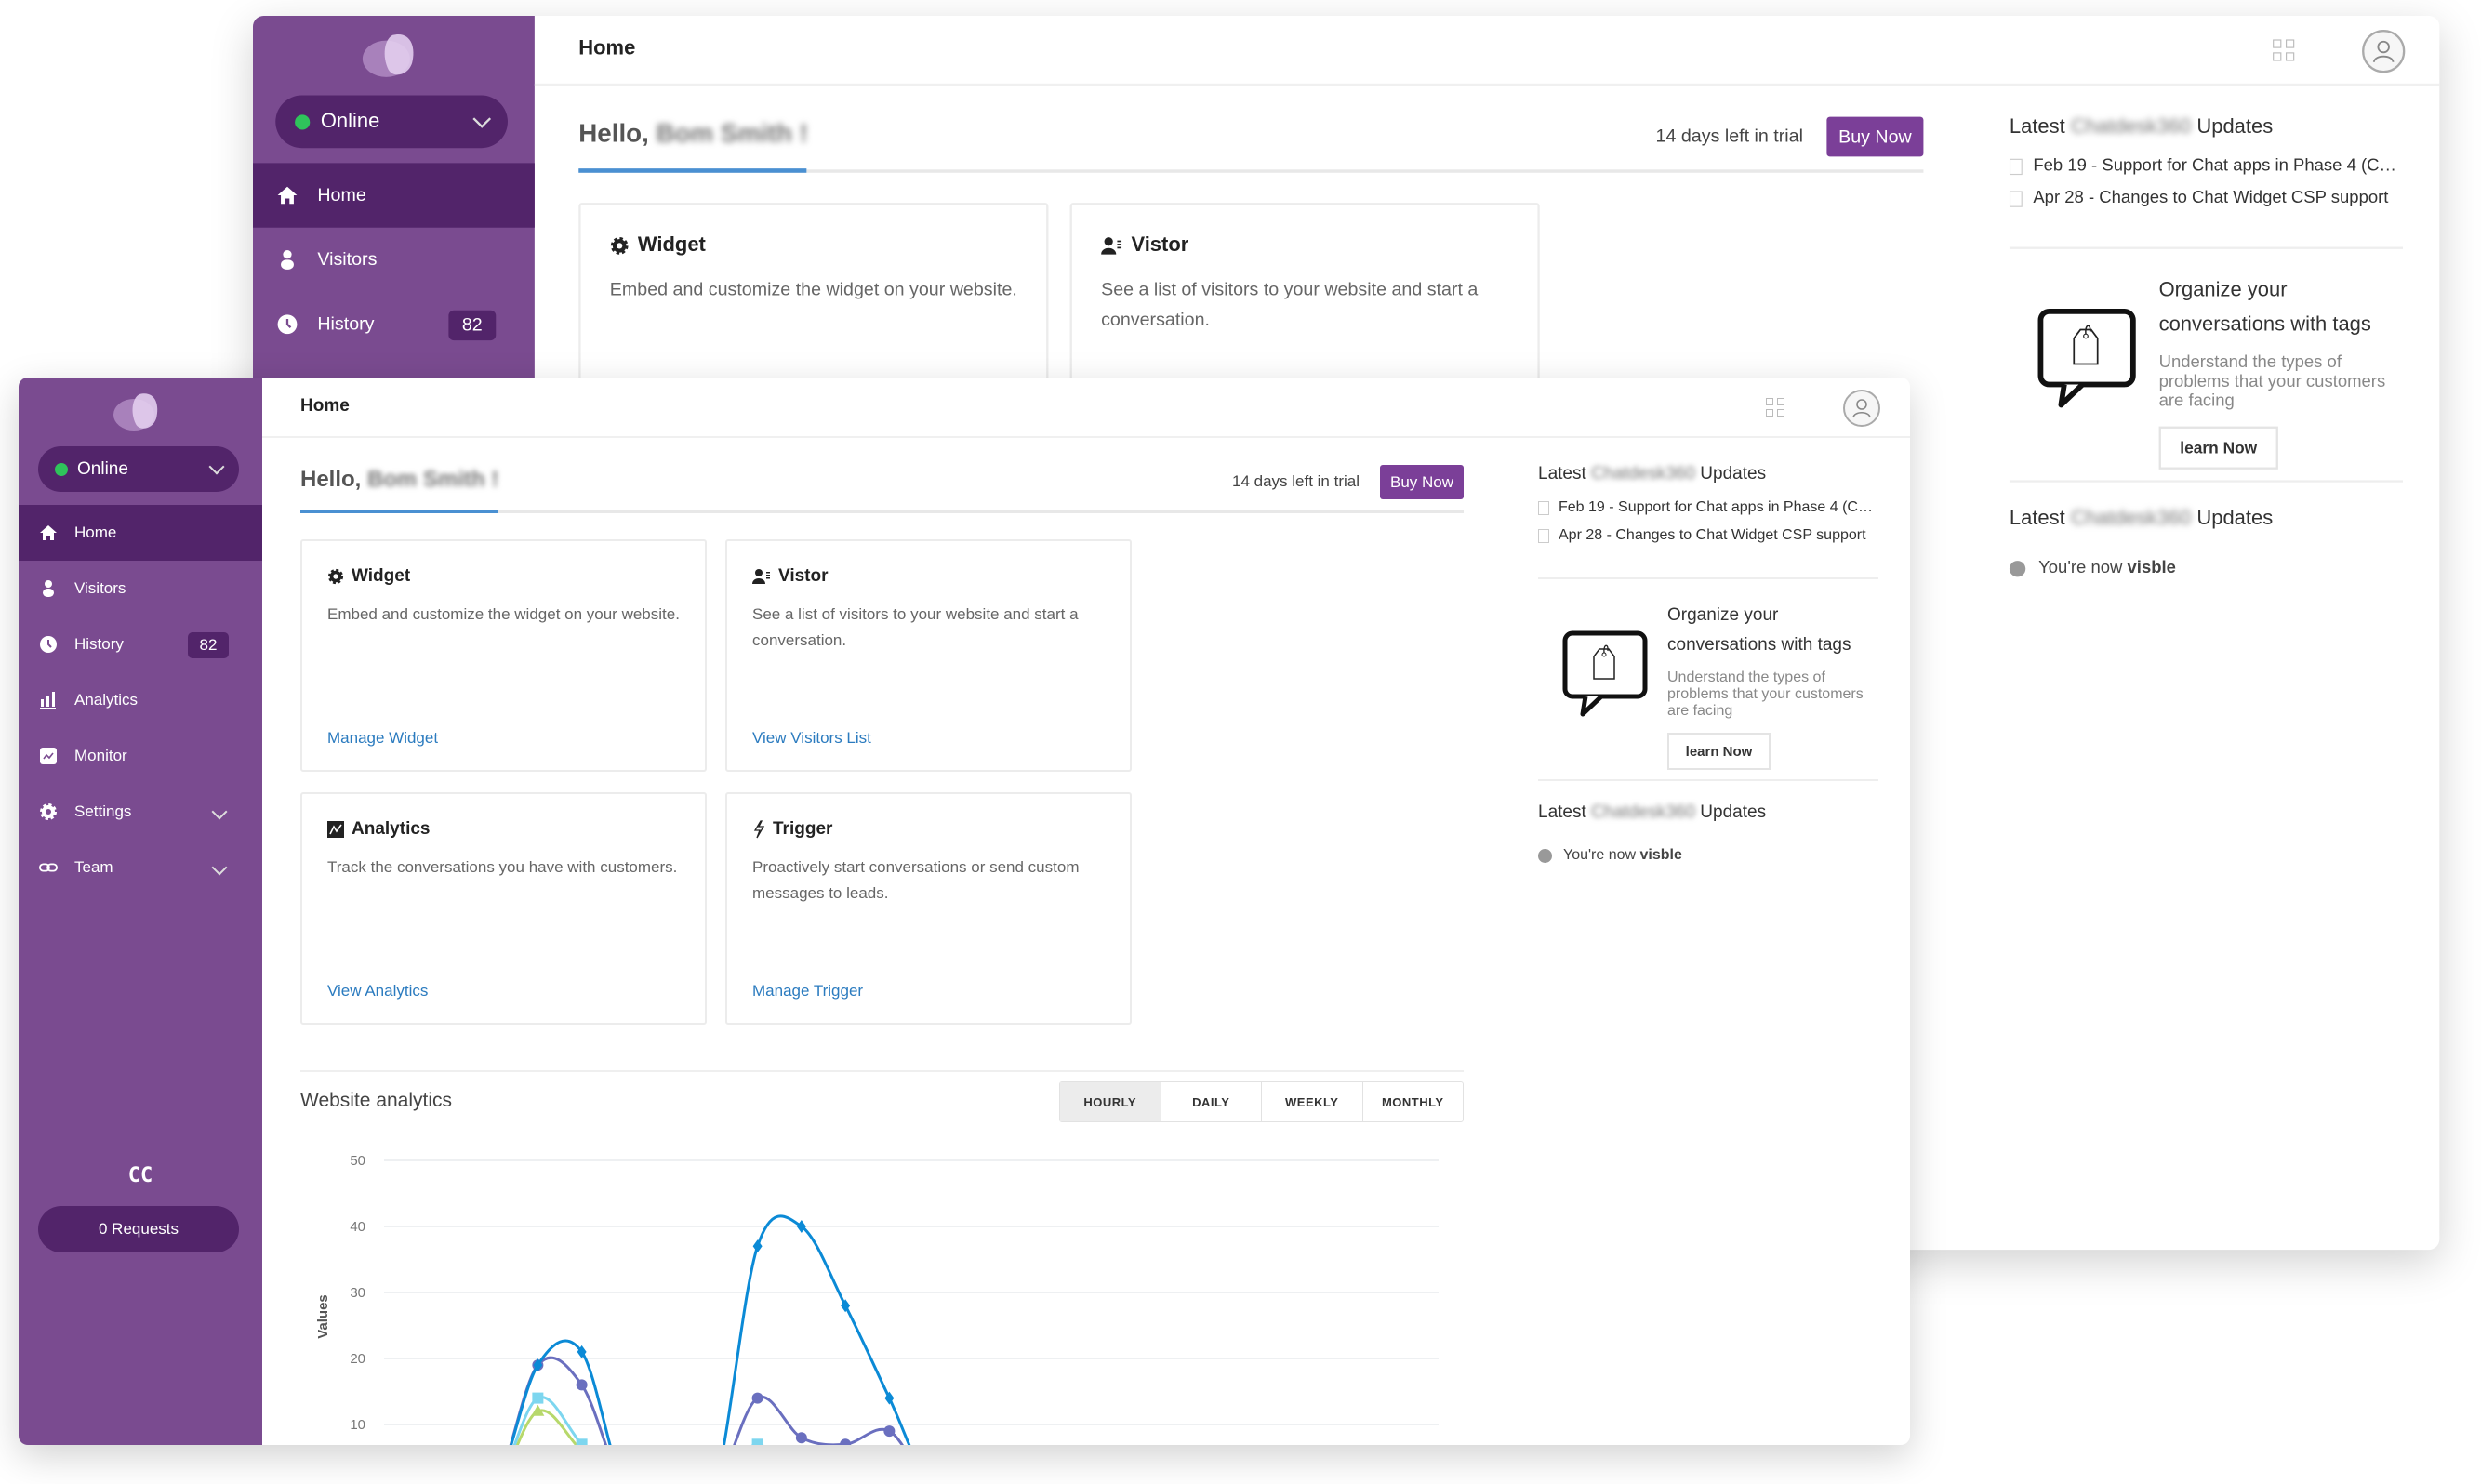 The height and width of the screenshot is (1484, 2481). Describe the element at coordinates (341, 194) in the screenshot. I see `sidebar-item-label: Home` at that location.